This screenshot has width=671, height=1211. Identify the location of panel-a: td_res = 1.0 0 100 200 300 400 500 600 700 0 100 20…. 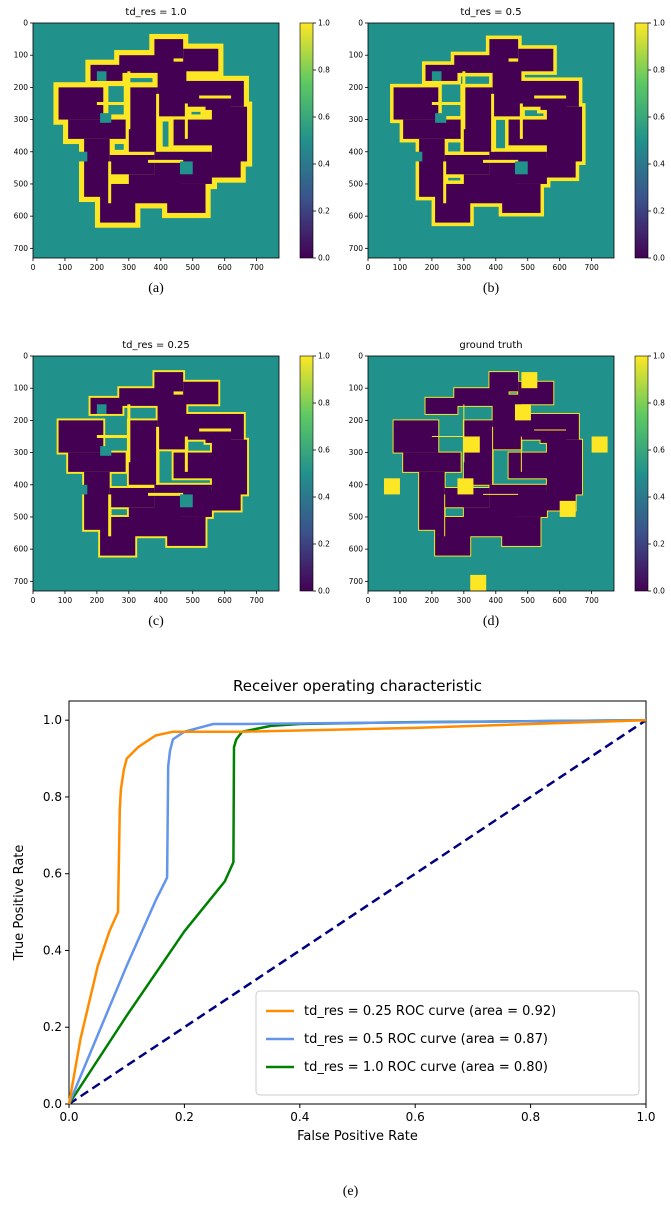
(167, 150).